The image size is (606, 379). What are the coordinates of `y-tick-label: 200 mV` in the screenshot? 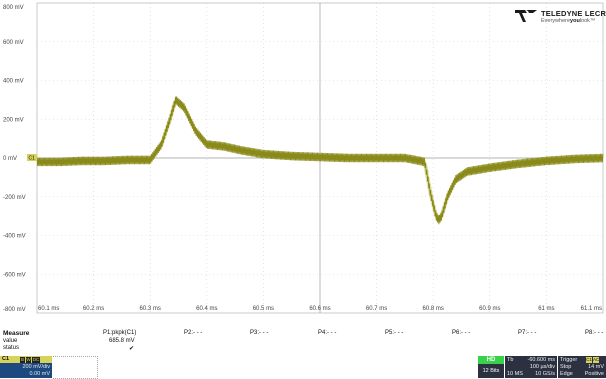 It's located at (13, 120).